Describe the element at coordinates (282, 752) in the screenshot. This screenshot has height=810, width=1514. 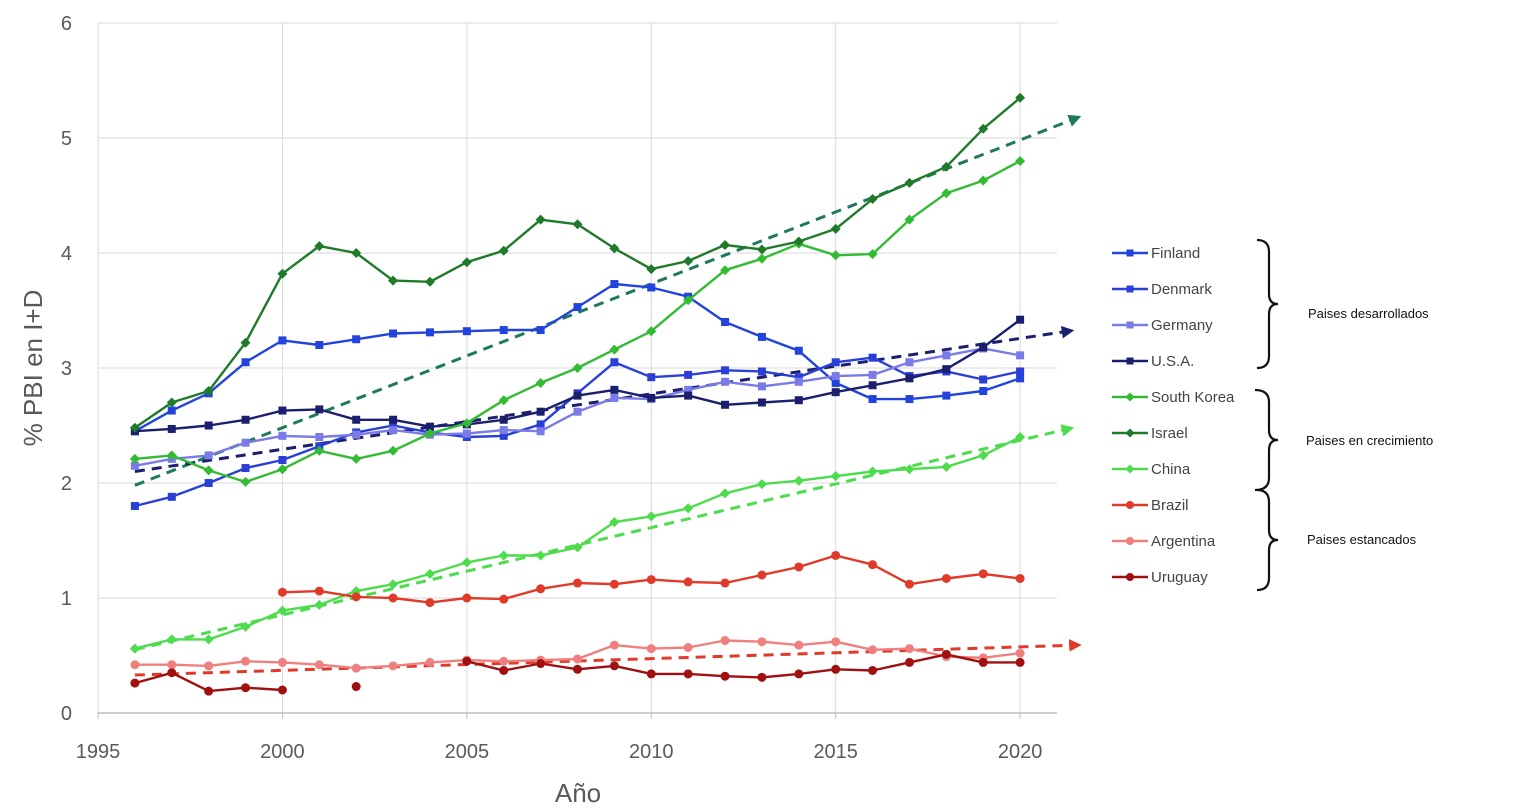
I see `x-tick-label: 2000` at that location.